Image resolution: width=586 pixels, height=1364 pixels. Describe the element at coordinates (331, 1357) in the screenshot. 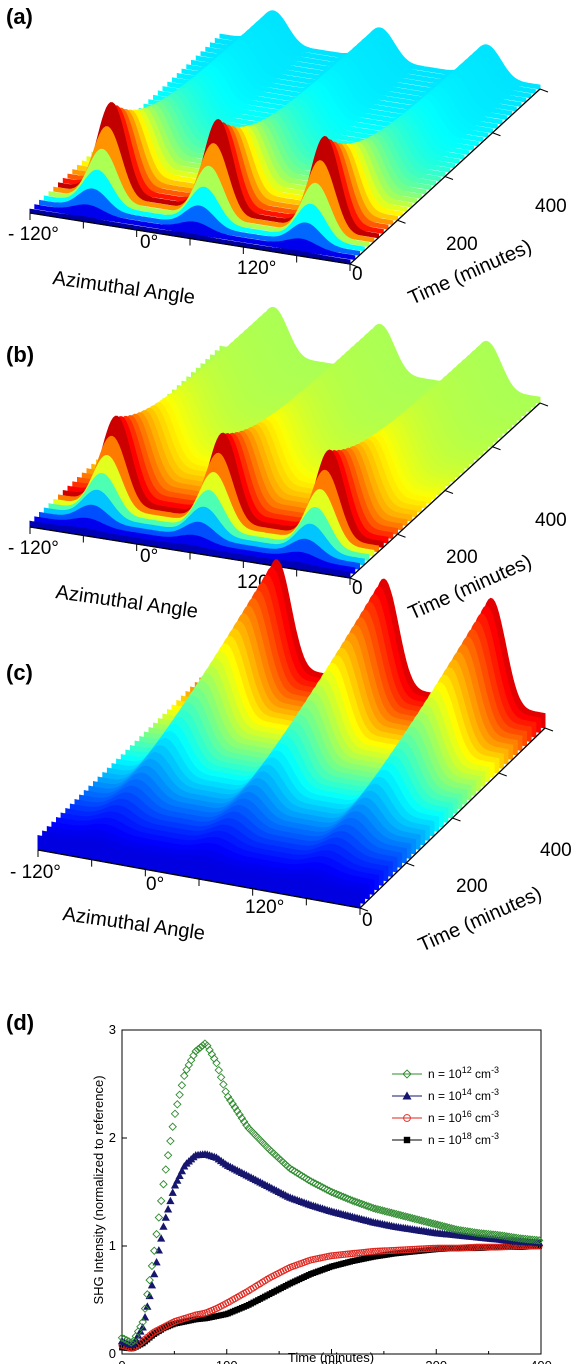

I see `x-axis-label-d: Time (minutes)` at that location.